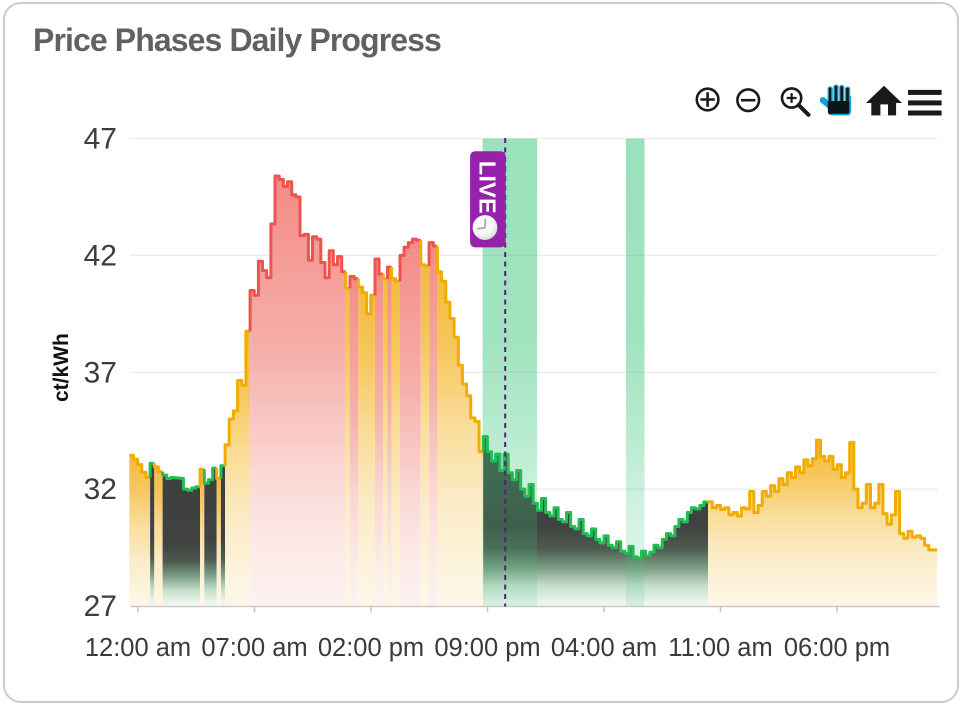 The width and height of the screenshot is (962, 705). I want to click on svg-text: 37, so click(100, 372).